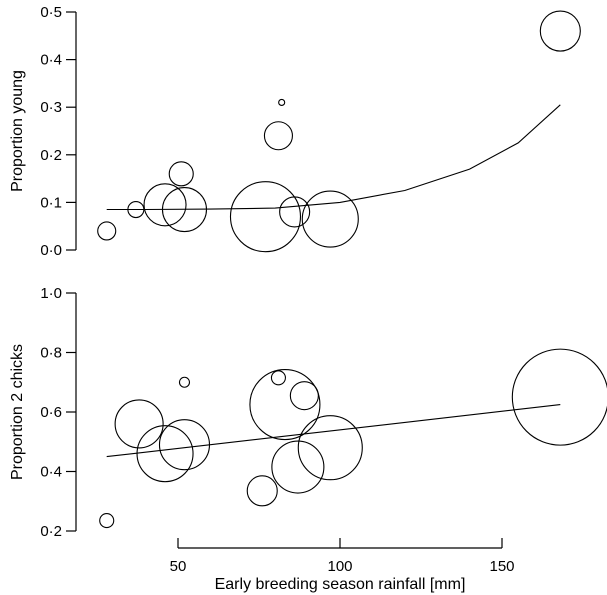  Describe the element at coordinates (340, 584) in the screenshot. I see `x-axis-title: Early breeding season rainfall [mm]` at that location.